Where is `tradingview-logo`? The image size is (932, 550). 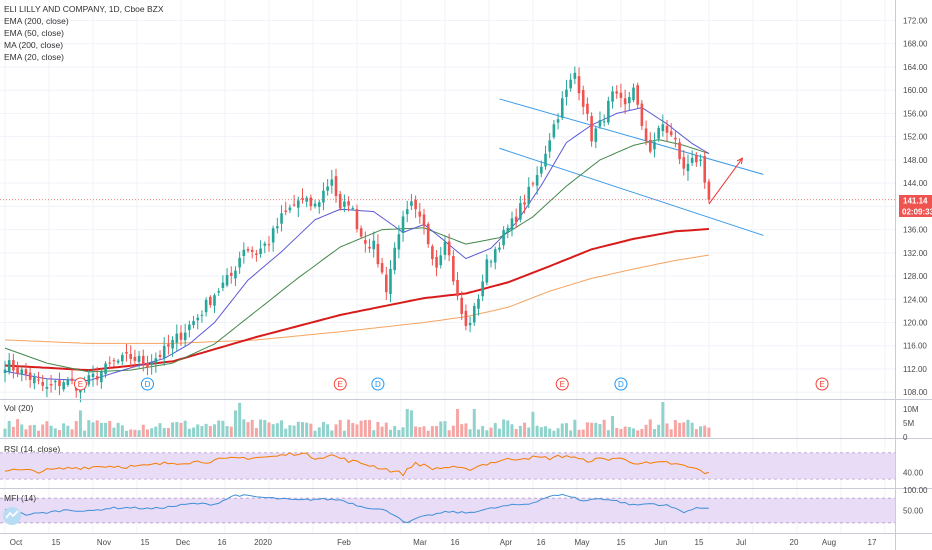 tradingview-logo is located at coordinates (12, 516).